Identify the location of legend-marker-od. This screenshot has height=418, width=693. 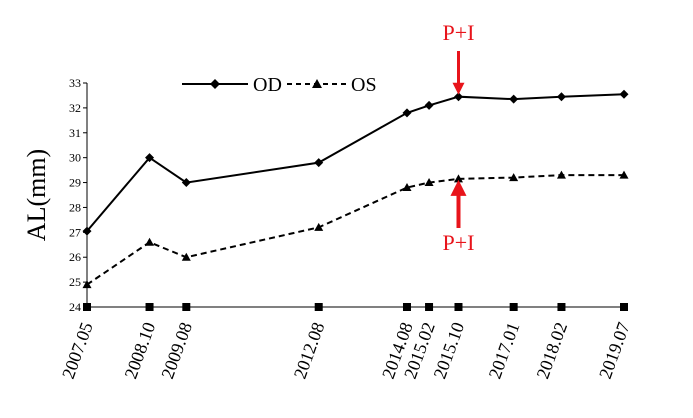
(215, 84).